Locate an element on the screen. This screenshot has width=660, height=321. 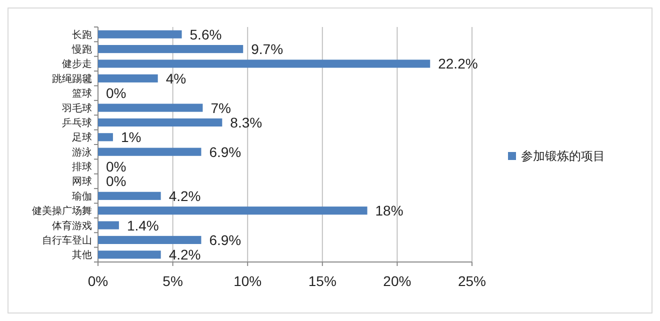
text: 1% is located at coordinates (131, 137).